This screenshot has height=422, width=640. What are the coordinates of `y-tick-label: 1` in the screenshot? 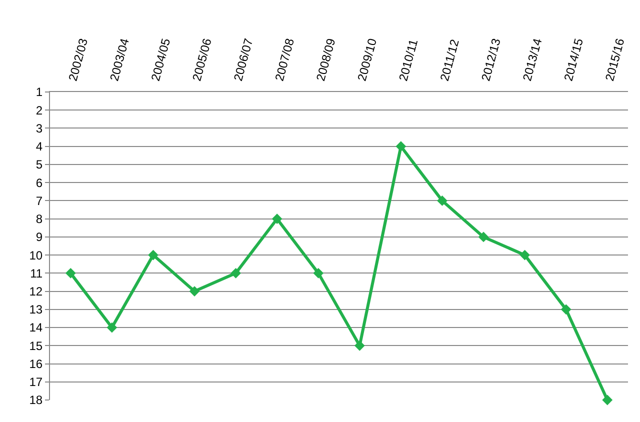 It's located at (39, 92).